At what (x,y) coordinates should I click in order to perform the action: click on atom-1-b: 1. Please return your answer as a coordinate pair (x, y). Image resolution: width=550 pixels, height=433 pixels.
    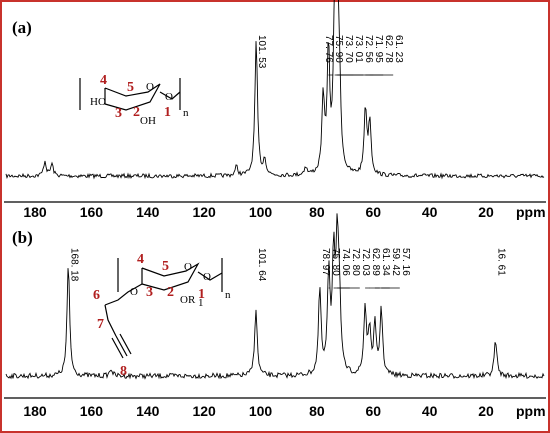
    Looking at the image, I should click on (201, 294).